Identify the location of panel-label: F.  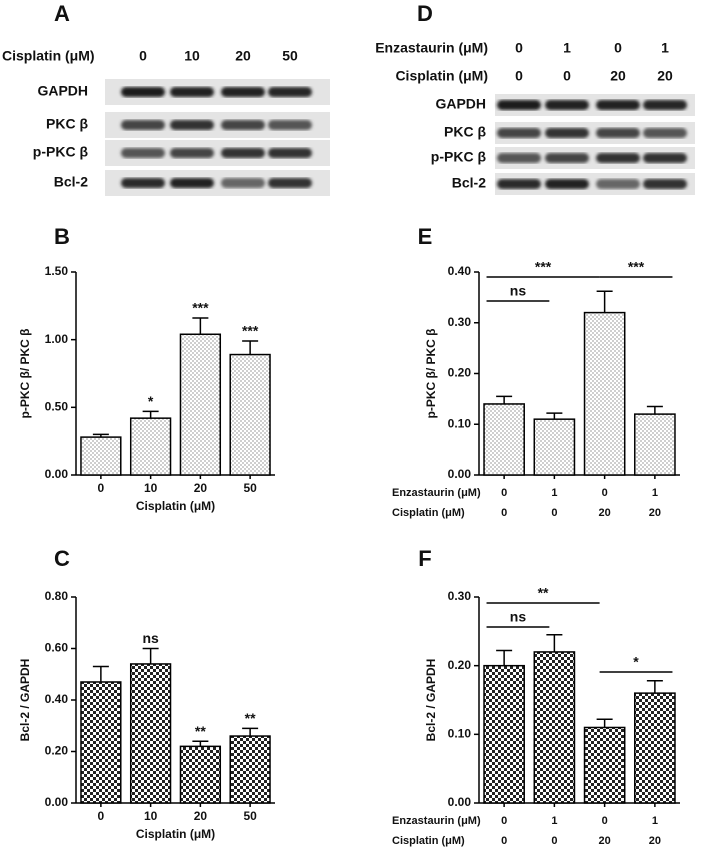
(424, 558).